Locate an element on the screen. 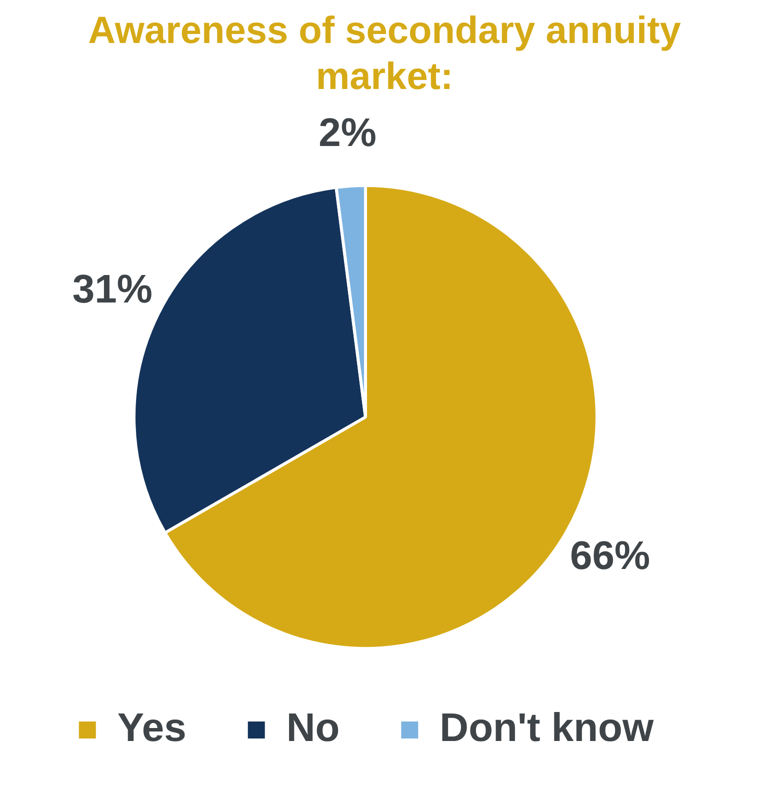 The height and width of the screenshot is (807, 769). data-label: 31% is located at coordinates (112, 290).